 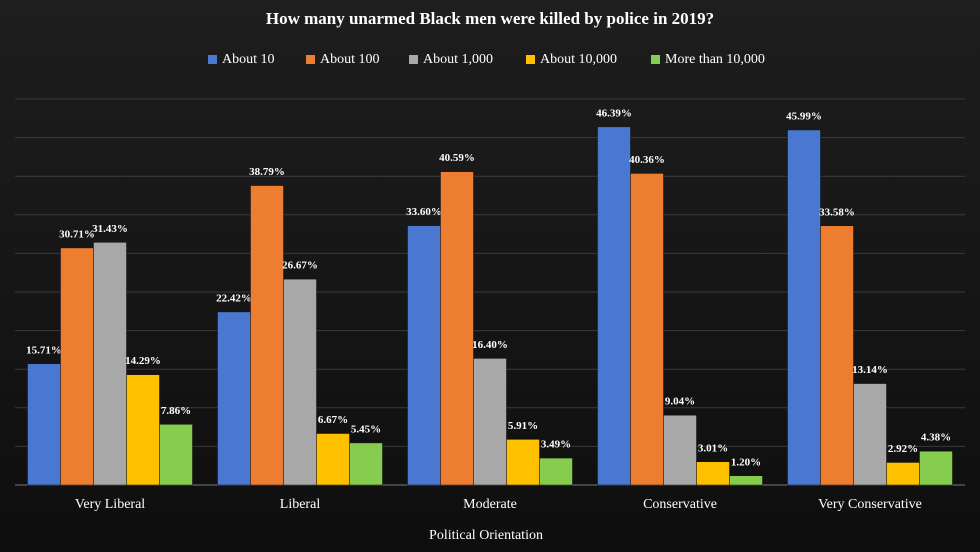 What do you see at coordinates (680, 504) in the screenshot?
I see `x-tick-label: Conservative` at bounding box center [680, 504].